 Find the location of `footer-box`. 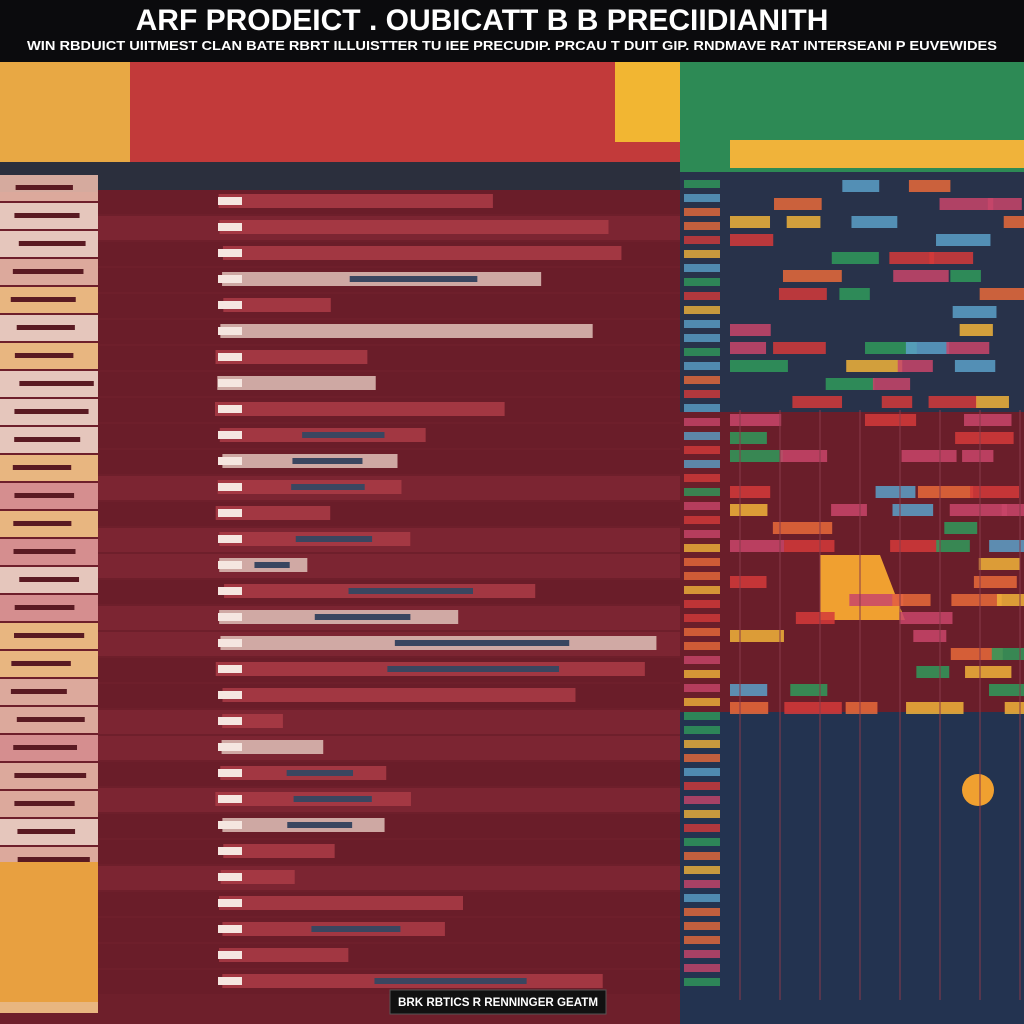

footer-box is located at coordinates (498, 1002).